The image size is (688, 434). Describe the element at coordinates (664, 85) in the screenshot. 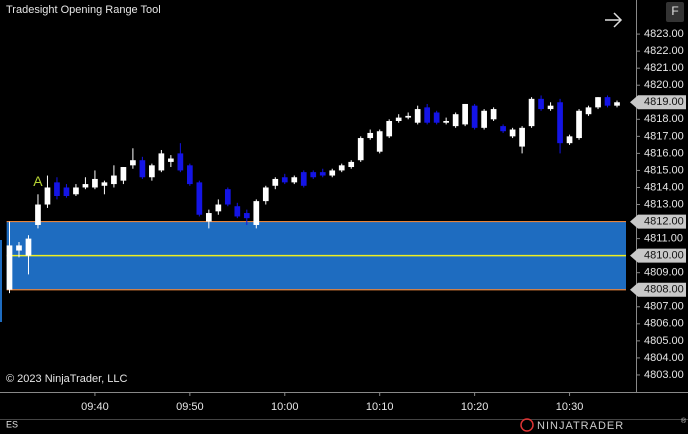

I see `y-tick-label: 4820.00` at that location.